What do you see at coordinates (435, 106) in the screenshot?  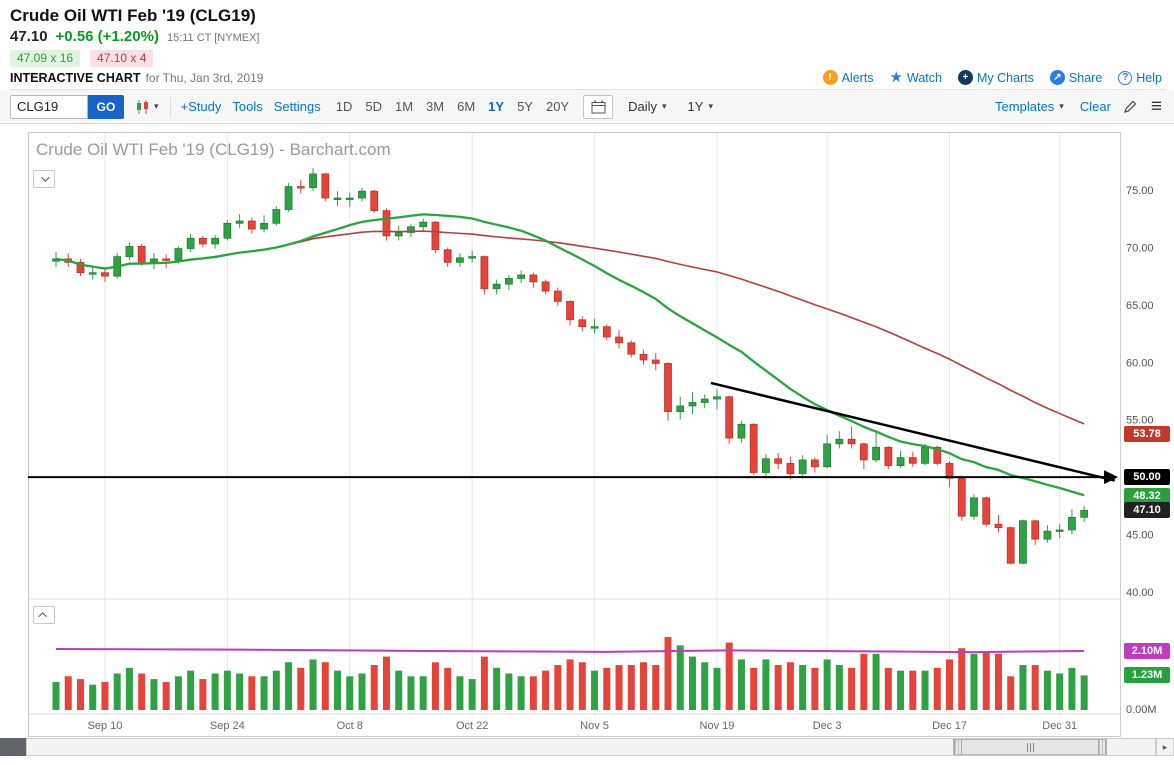 I see `range-3m: 3M` at bounding box center [435, 106].